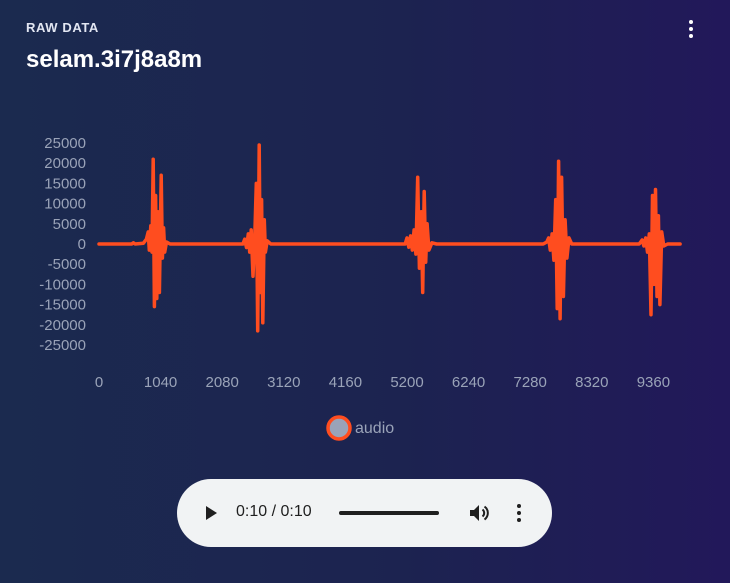  Describe the element at coordinates (691, 29) in the screenshot. I see `more-vert-icon` at that location.